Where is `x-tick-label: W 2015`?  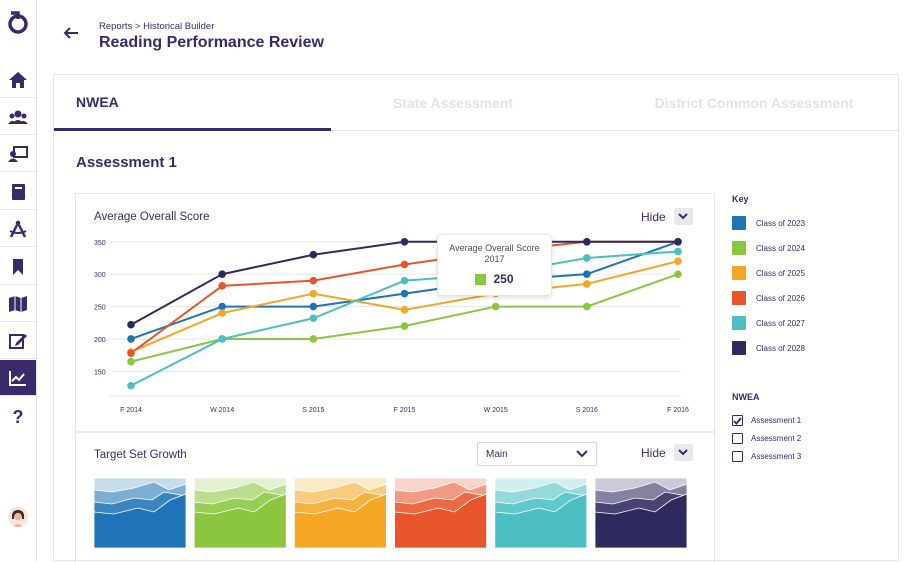
x-tick-label: W 2015 is located at coordinates (496, 410).